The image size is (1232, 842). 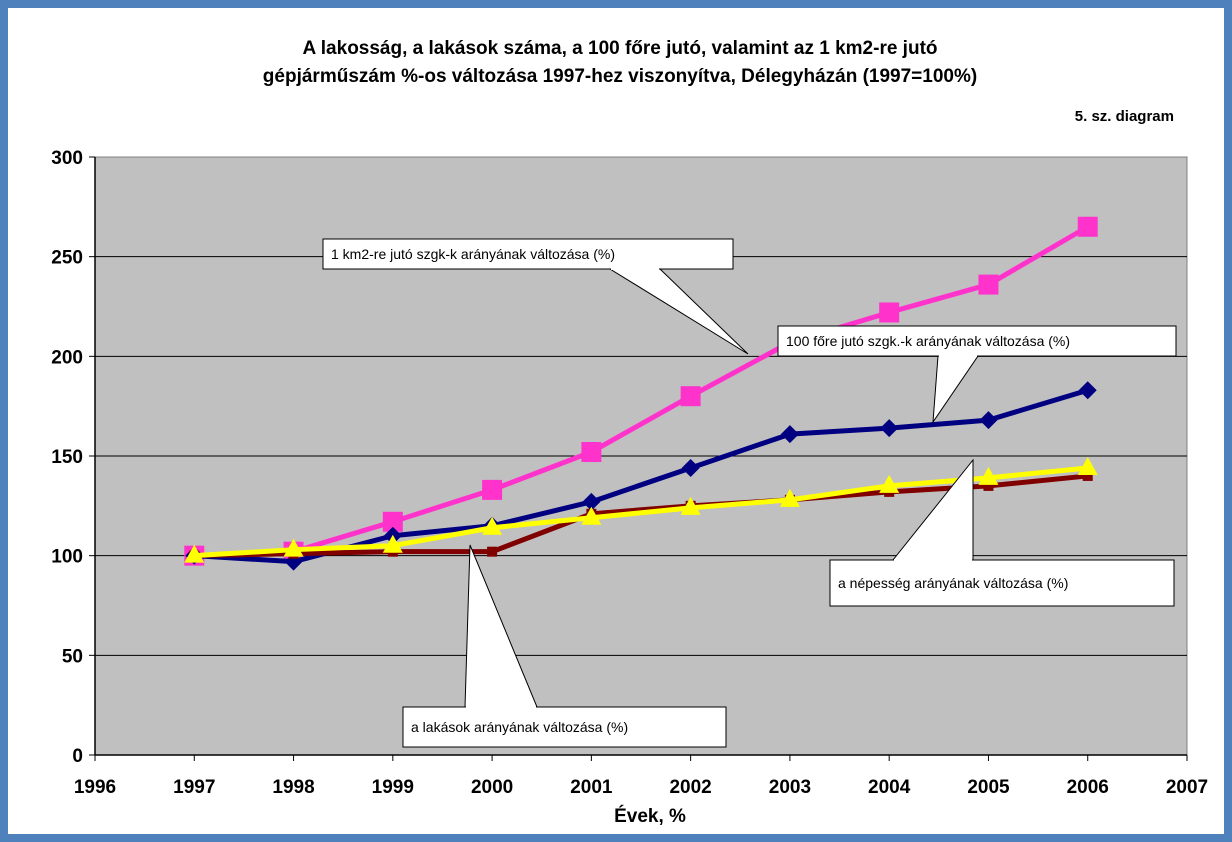 What do you see at coordinates (690, 787) in the screenshot?
I see `x-tick-label: 2002` at bounding box center [690, 787].